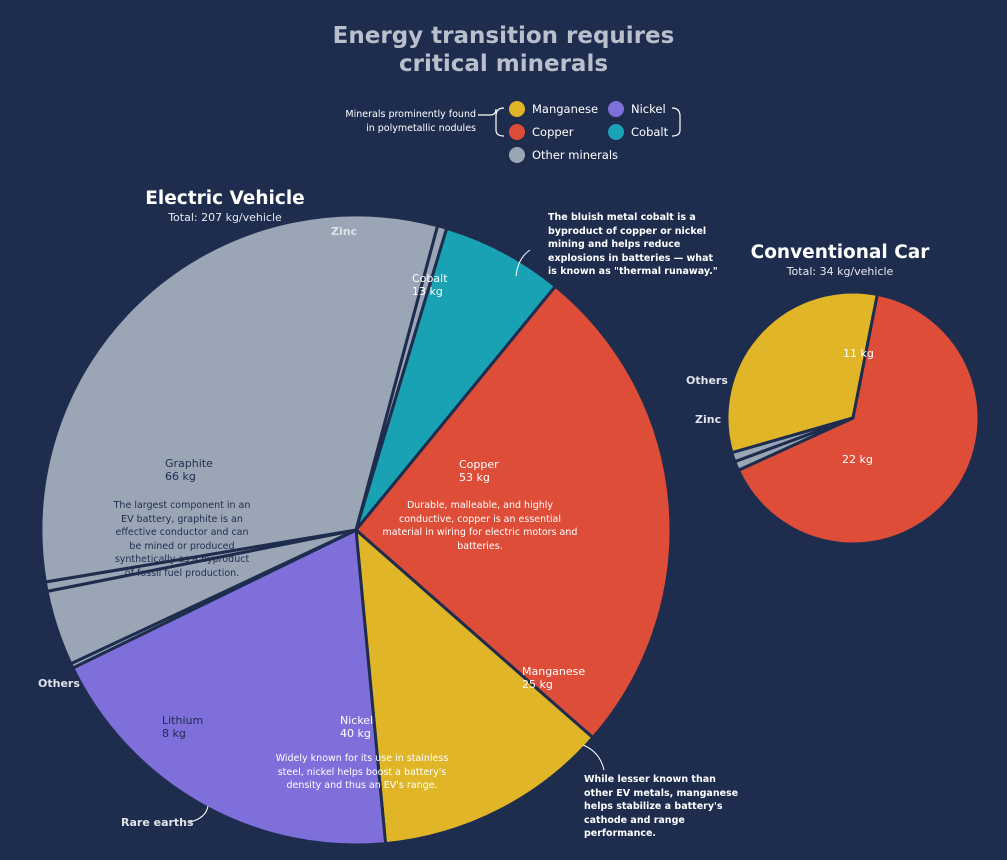  What do you see at coordinates (421, 128) in the screenshot?
I see `legend-note-line-2: in polymetallic nodules` at bounding box center [421, 128].